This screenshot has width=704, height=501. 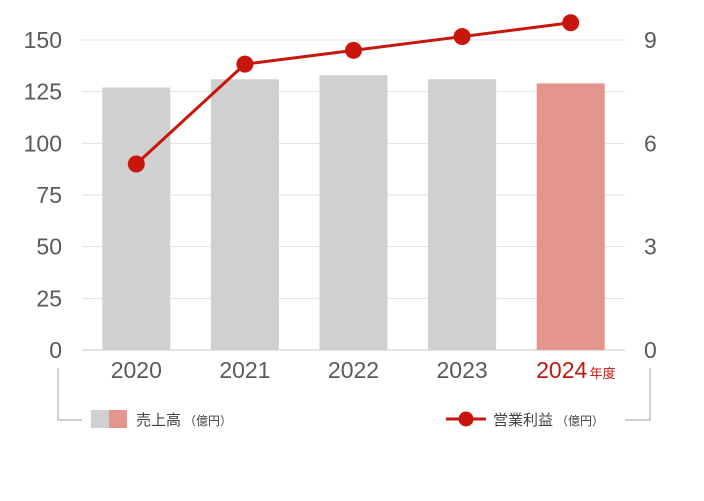 I want to click on bar-2020, so click(x=136, y=219).